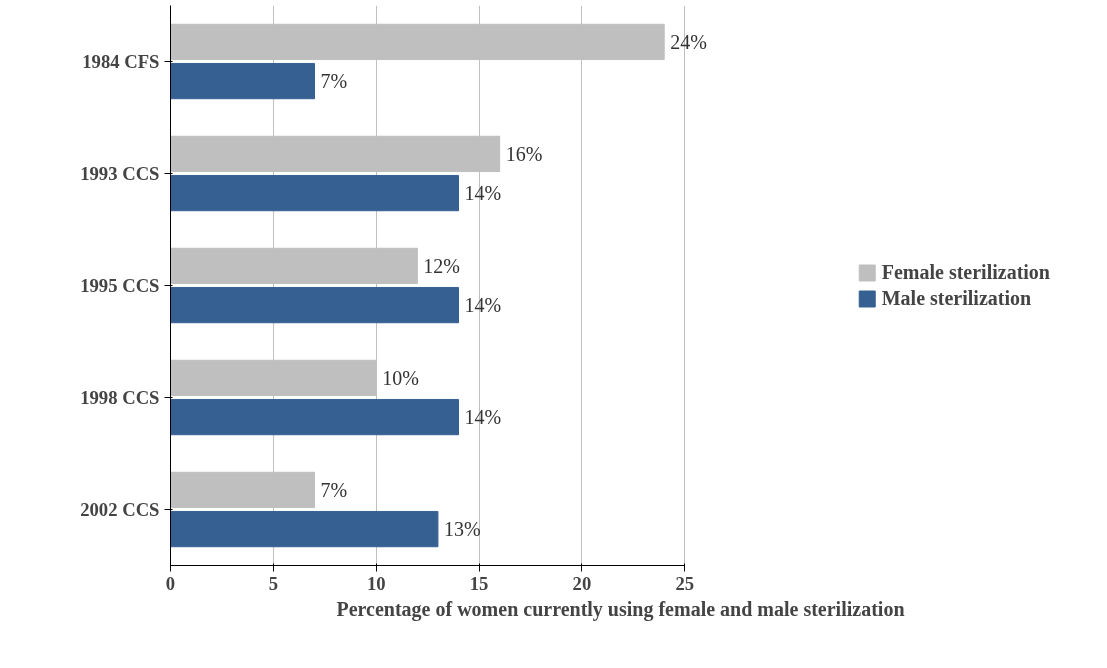 This screenshot has height=668, width=1107. What do you see at coordinates (965, 272) in the screenshot?
I see `legend-label: Female sterilization` at bounding box center [965, 272].